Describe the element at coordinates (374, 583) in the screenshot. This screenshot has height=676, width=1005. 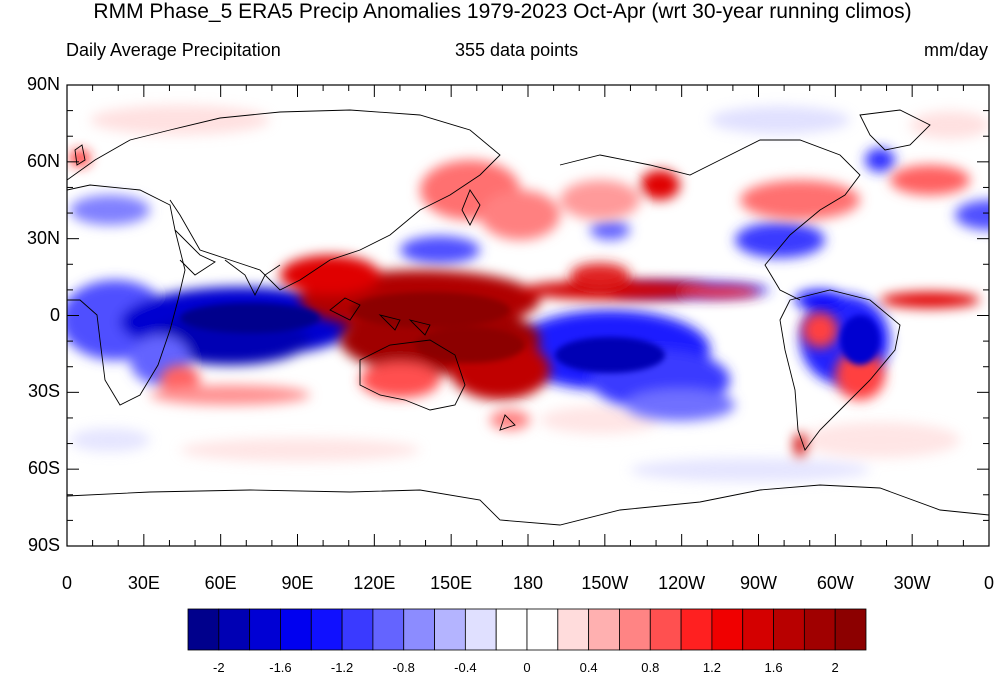
I see `x-tick-label: 120E` at that location.